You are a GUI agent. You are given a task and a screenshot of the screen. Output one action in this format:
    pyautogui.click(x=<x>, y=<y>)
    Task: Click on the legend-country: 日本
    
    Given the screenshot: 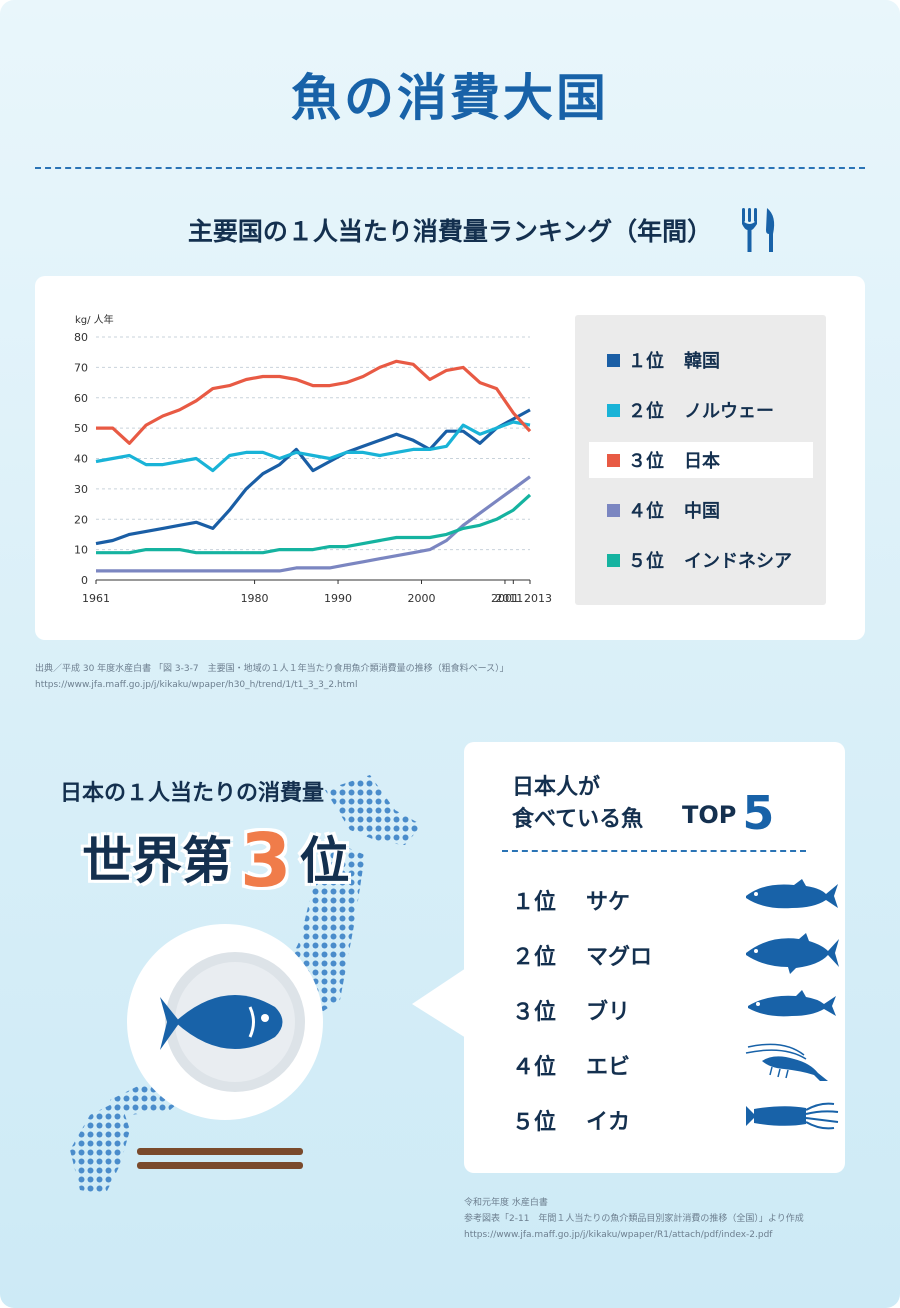 What is the action you would take?
    pyautogui.click(x=702, y=461)
    